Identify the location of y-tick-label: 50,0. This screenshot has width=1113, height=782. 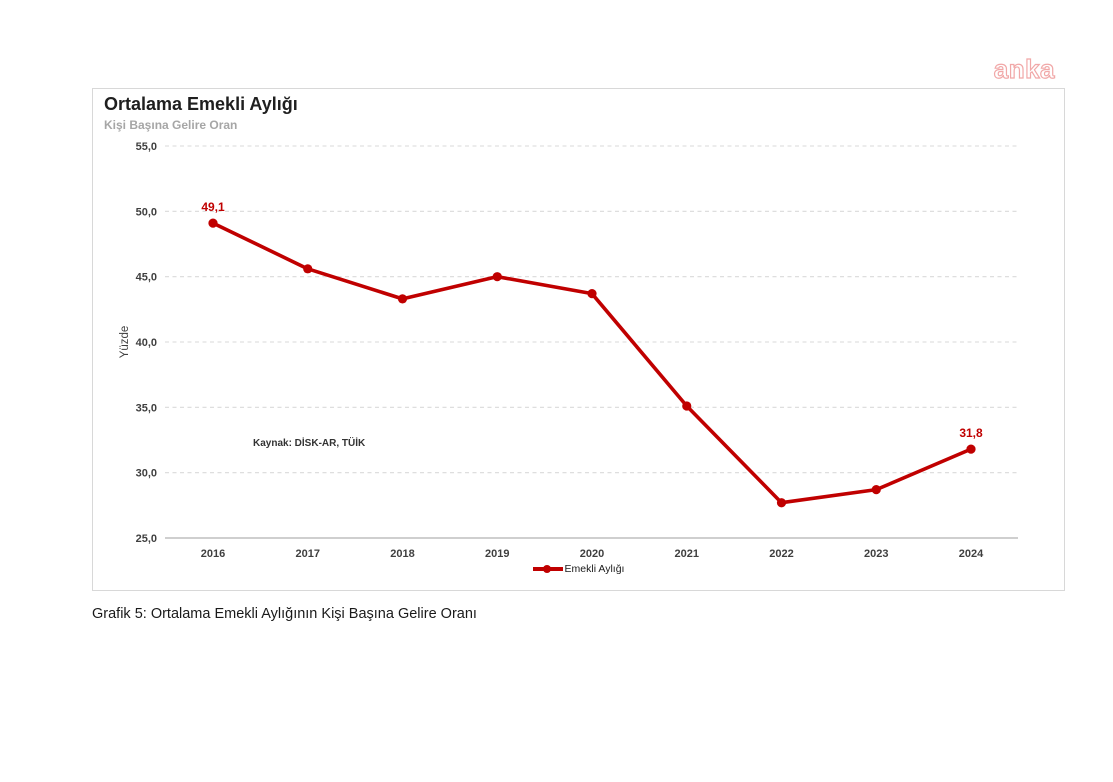
(146, 212).